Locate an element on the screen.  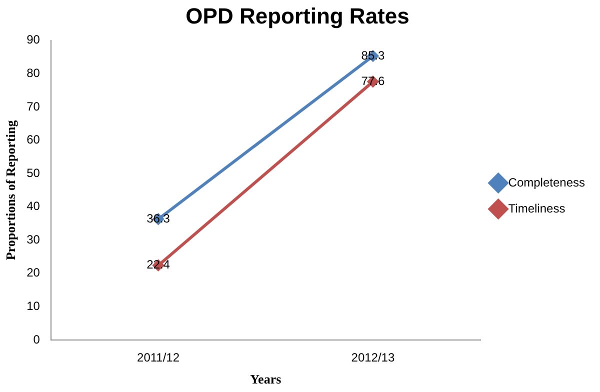
legend-label: Timeliness is located at coordinates (537, 208).